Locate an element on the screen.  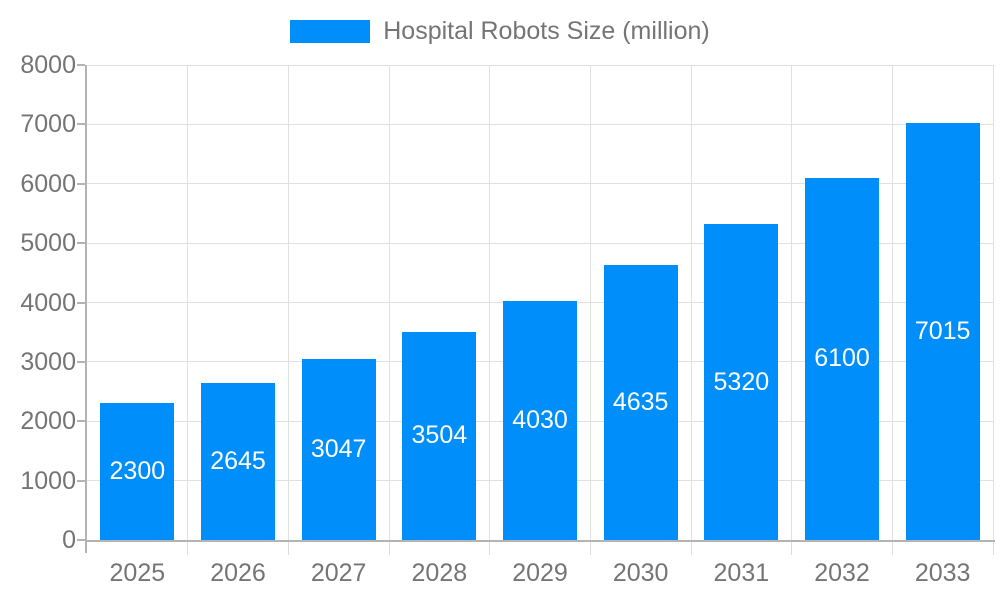
x-axis-tick-label: 2032 is located at coordinates (842, 573).